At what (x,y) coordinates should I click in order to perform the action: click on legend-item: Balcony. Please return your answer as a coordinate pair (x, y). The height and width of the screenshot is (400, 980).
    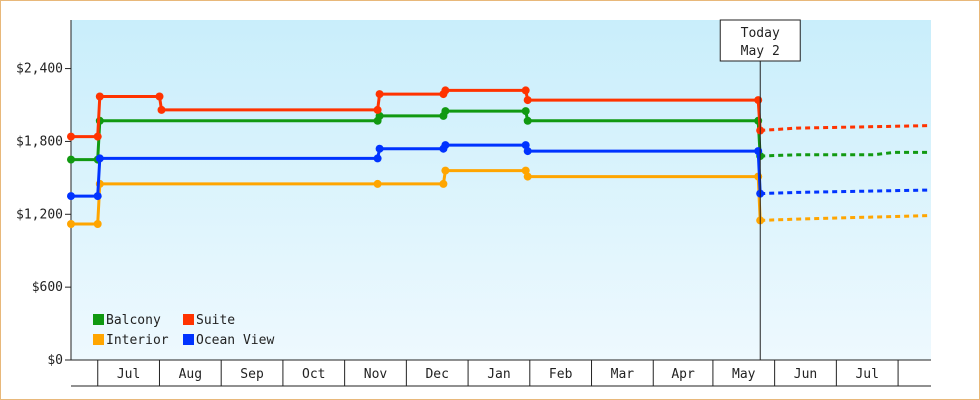
    Looking at the image, I should click on (127, 320).